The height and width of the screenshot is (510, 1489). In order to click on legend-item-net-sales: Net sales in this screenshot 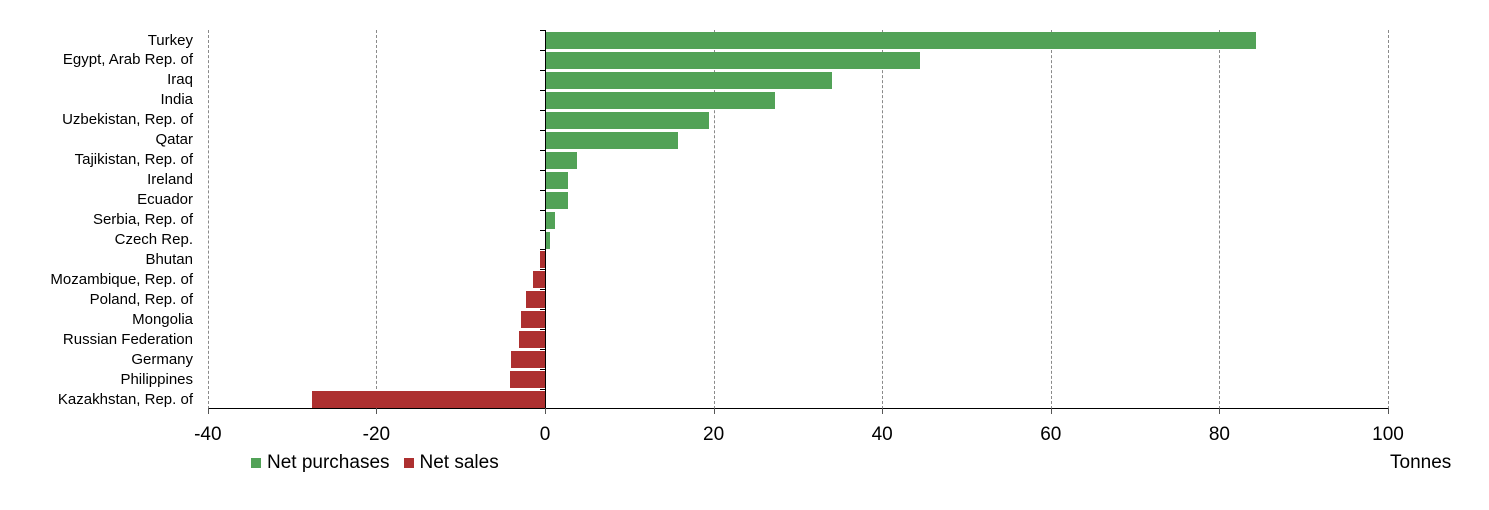, I will do `click(451, 463)`.